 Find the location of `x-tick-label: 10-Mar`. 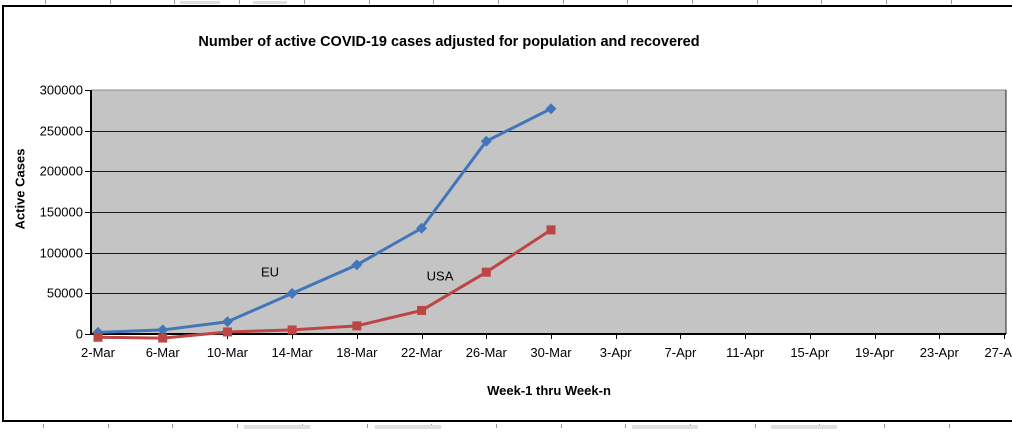

x-tick-label: 10-Mar is located at coordinates (227, 352).